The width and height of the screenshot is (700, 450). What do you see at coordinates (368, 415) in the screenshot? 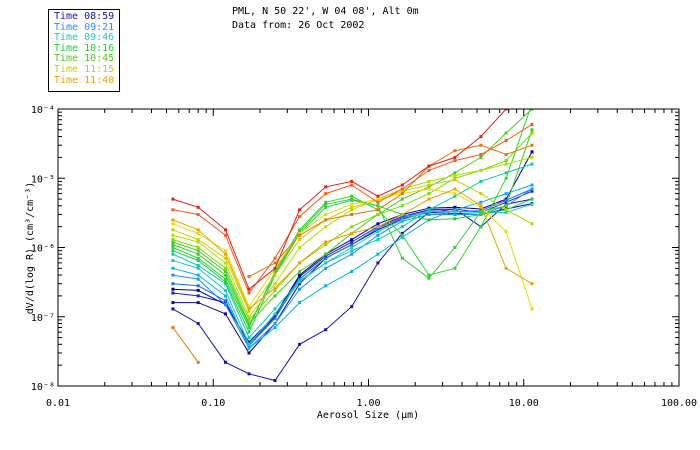
I see `x-axis-label: Aerosol Size (µm)` at bounding box center [368, 415].